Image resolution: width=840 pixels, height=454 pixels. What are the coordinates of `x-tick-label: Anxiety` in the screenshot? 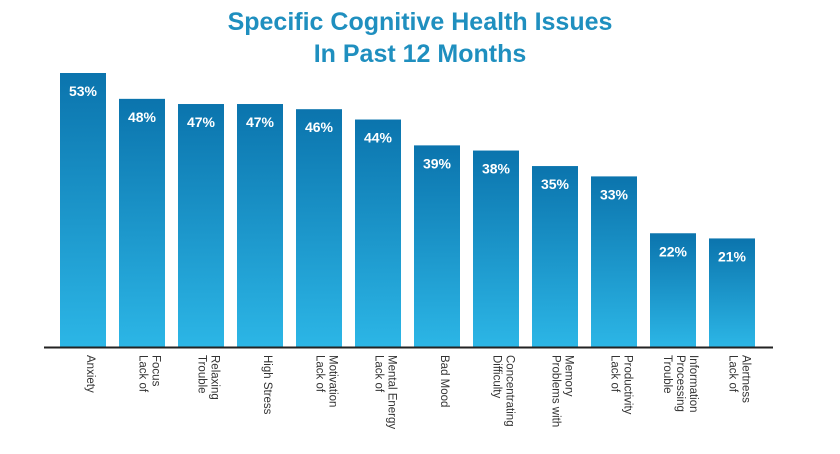 It's located at (90, 374).